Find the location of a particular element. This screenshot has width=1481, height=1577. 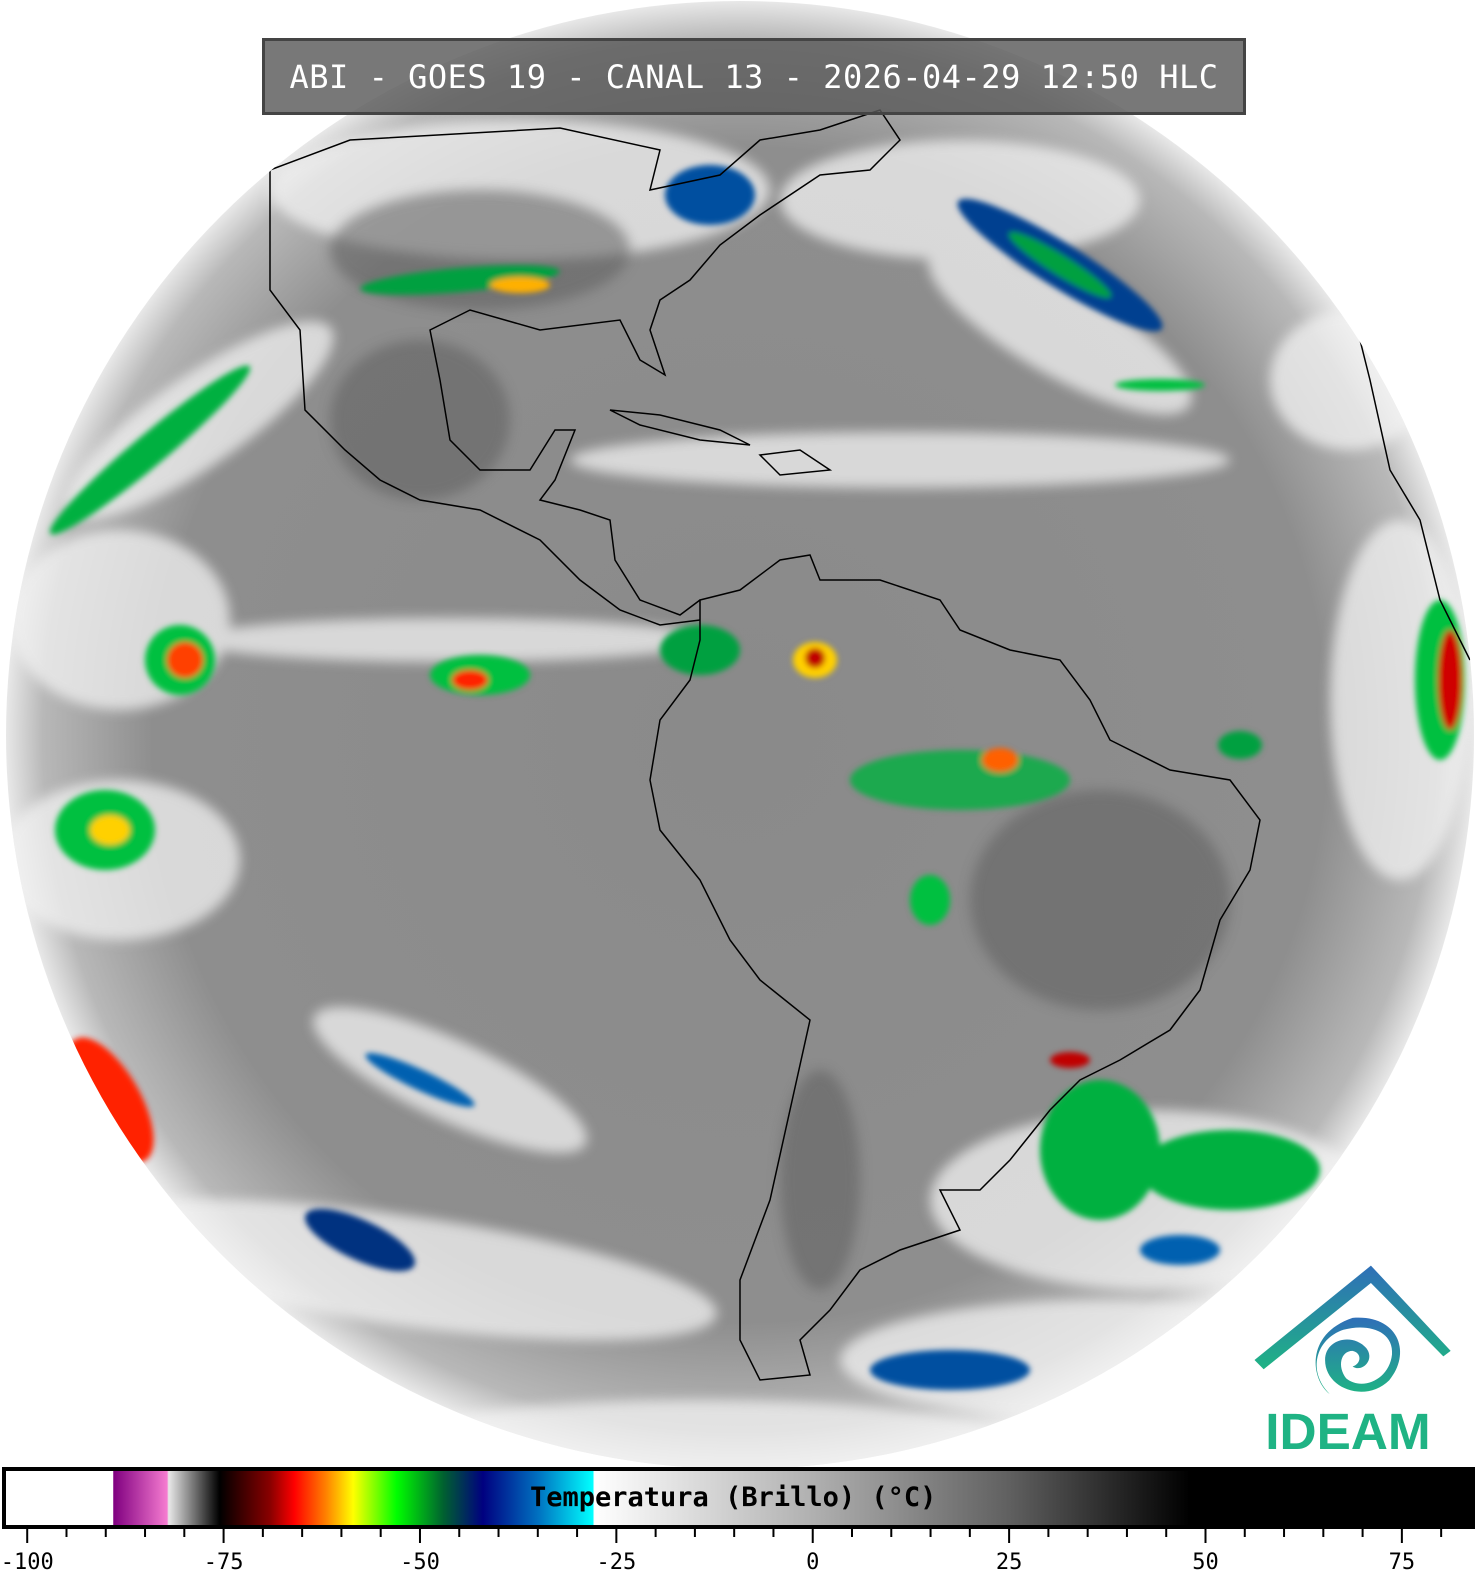

tick-label: 25 is located at coordinates (1009, 1562).